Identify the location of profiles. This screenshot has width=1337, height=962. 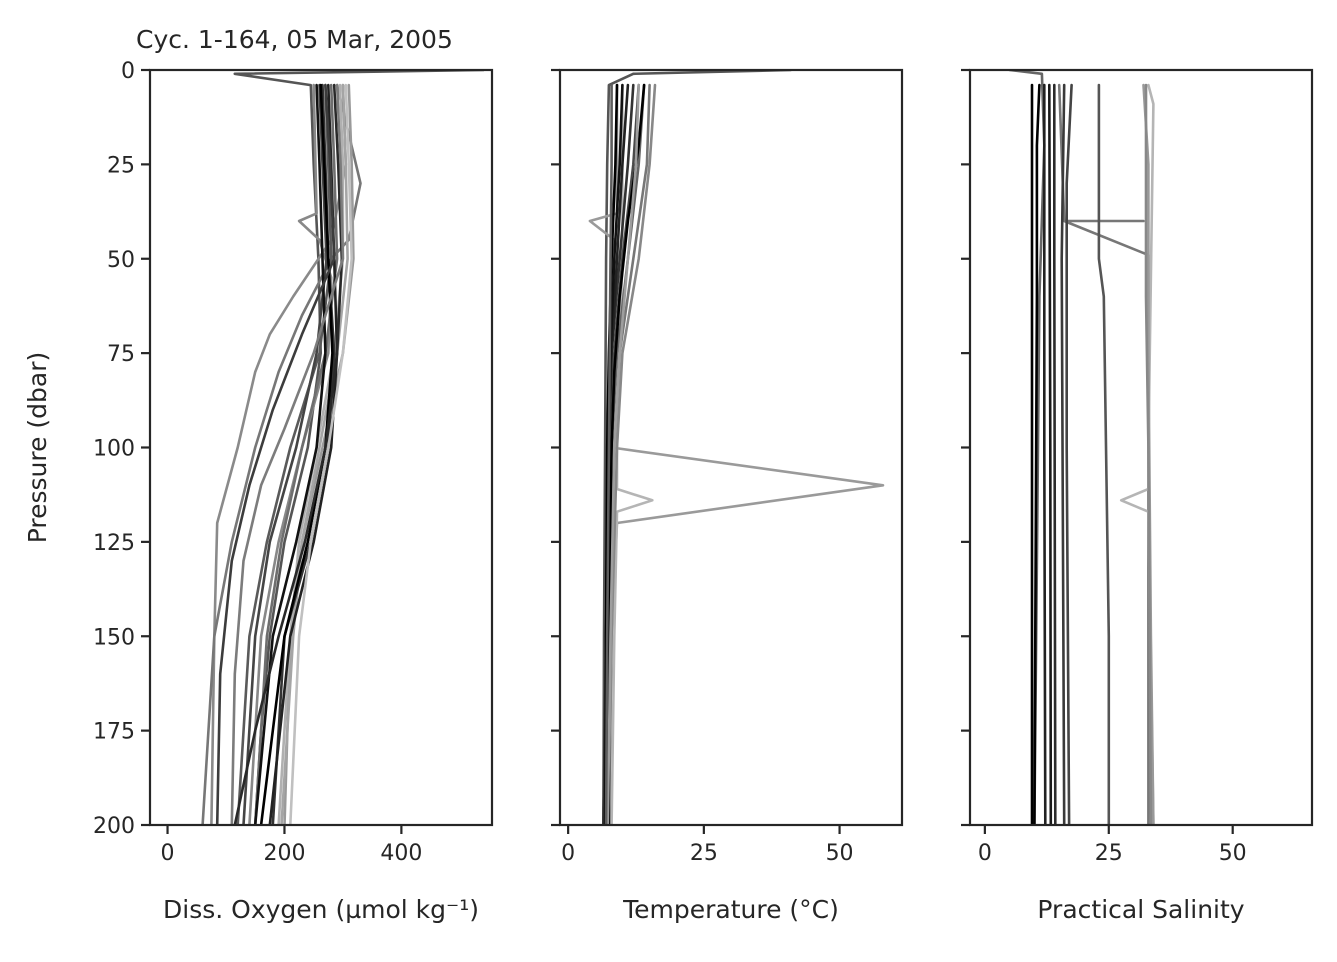
(1081, 447).